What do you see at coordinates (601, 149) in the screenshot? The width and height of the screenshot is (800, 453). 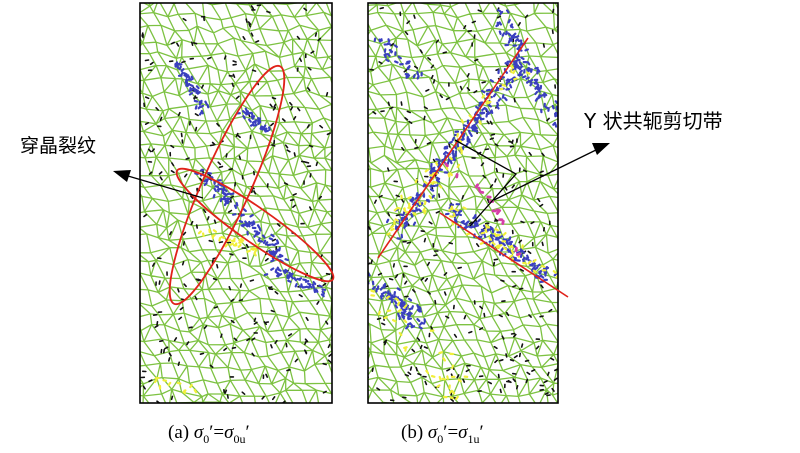 I see `arrow-head-right-icon` at bounding box center [601, 149].